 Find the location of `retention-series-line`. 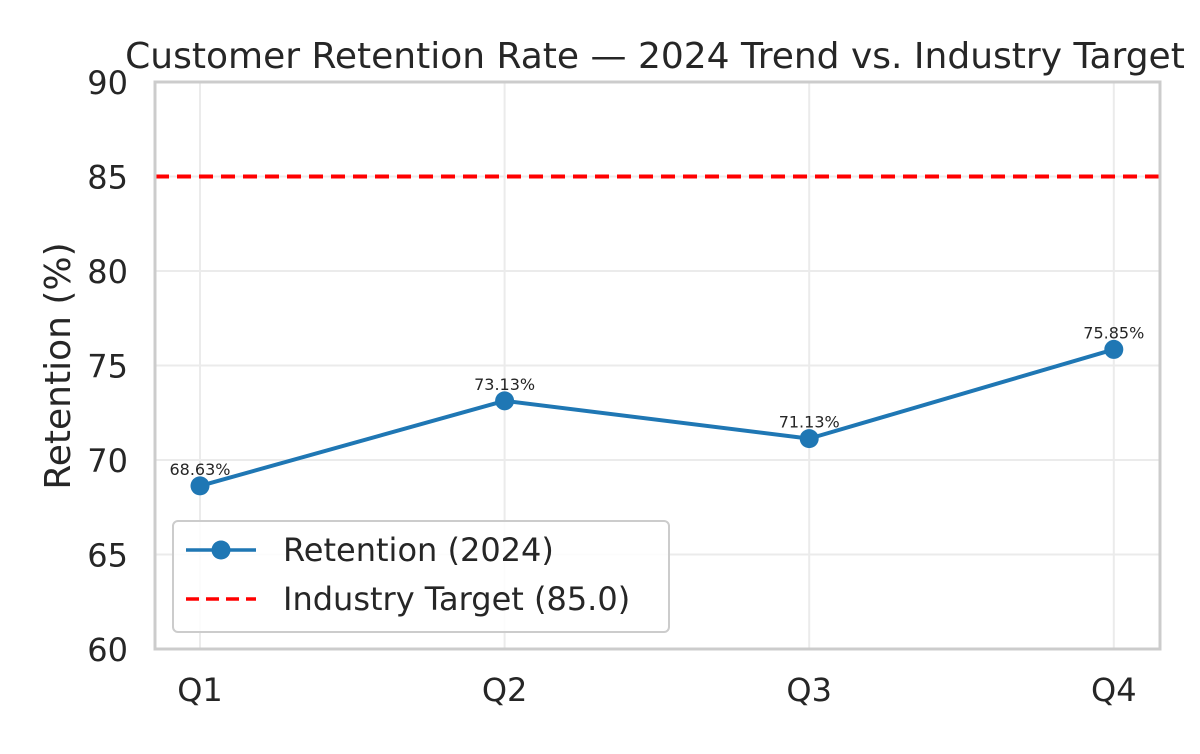

retention-series-line is located at coordinates (657, 417).